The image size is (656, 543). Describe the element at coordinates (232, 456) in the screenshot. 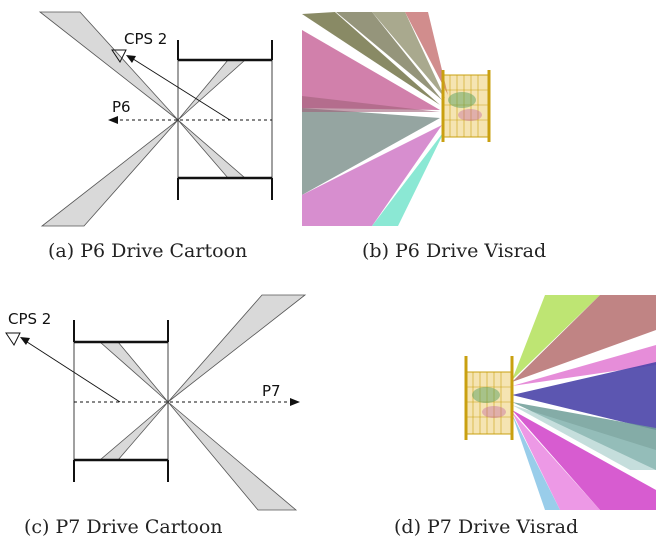

I see `panel-c-cone-lower-right` at that location.